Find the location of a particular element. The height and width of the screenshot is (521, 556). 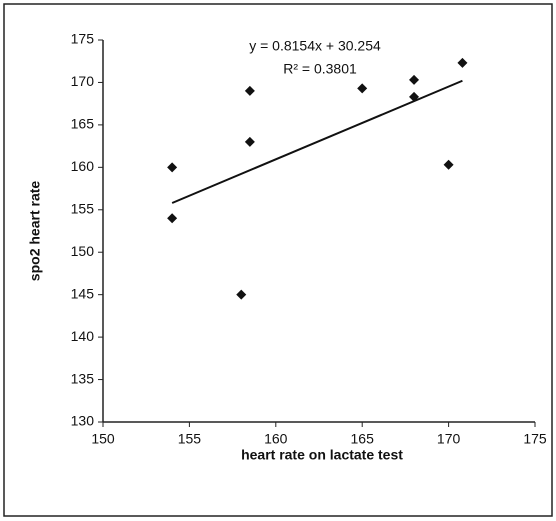

y-tick-label: 135 is located at coordinates (83, 378).